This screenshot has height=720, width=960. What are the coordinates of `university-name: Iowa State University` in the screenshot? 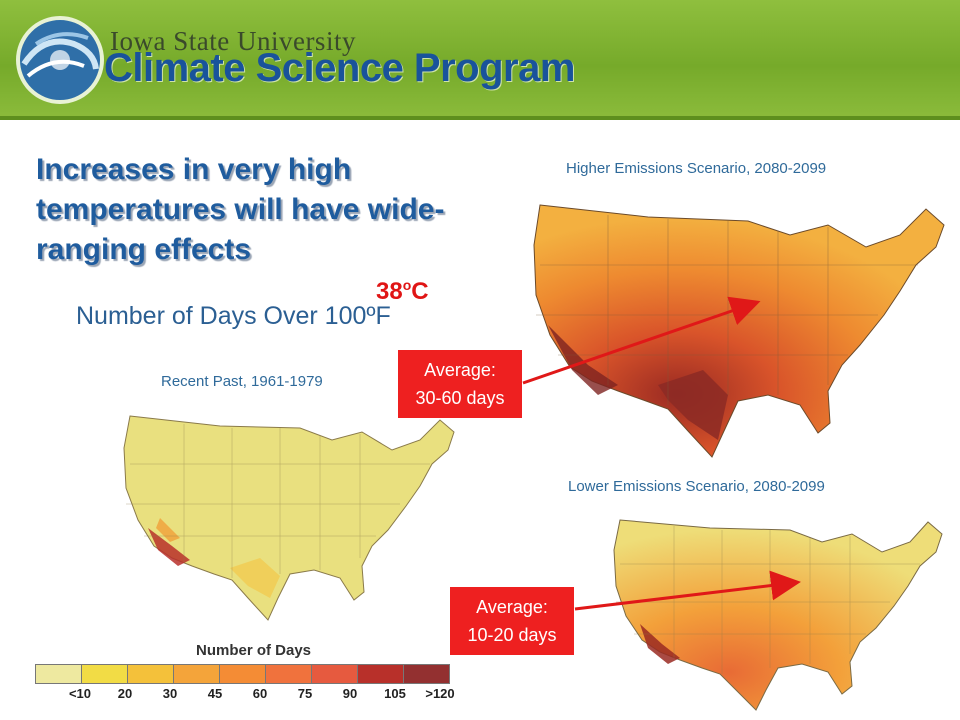 It's located at (233, 41).